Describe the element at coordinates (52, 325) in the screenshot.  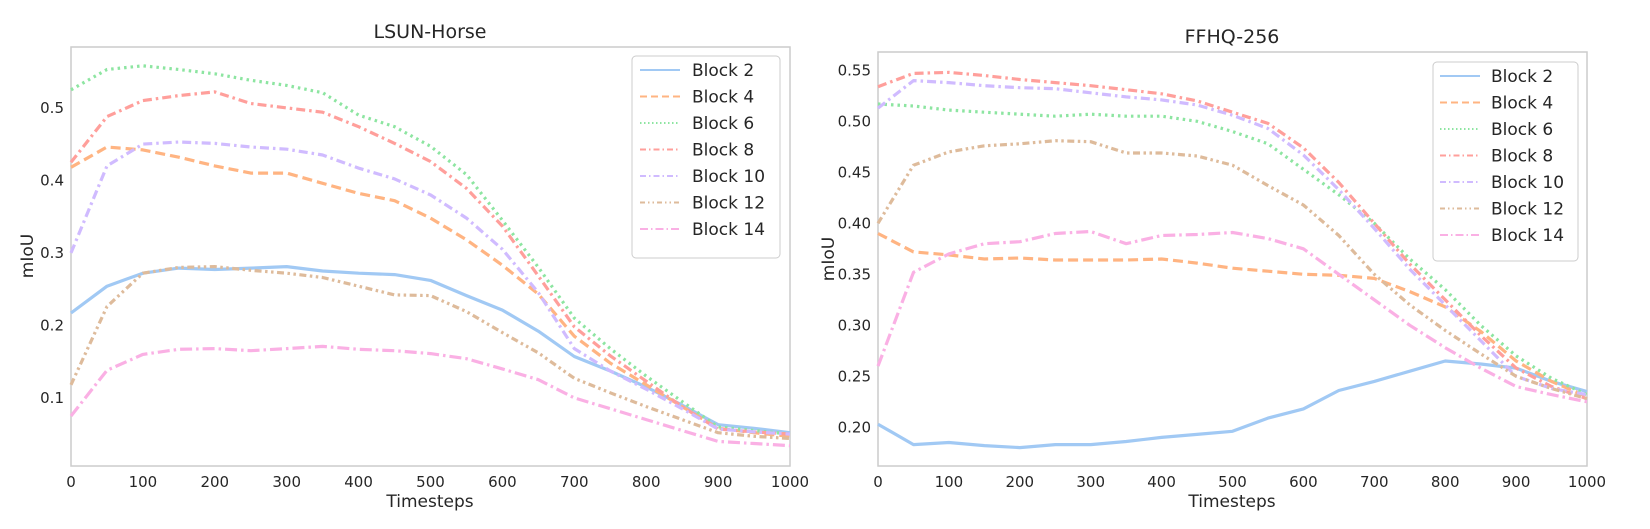
I see `y-tick-label: 0.2` at that location.